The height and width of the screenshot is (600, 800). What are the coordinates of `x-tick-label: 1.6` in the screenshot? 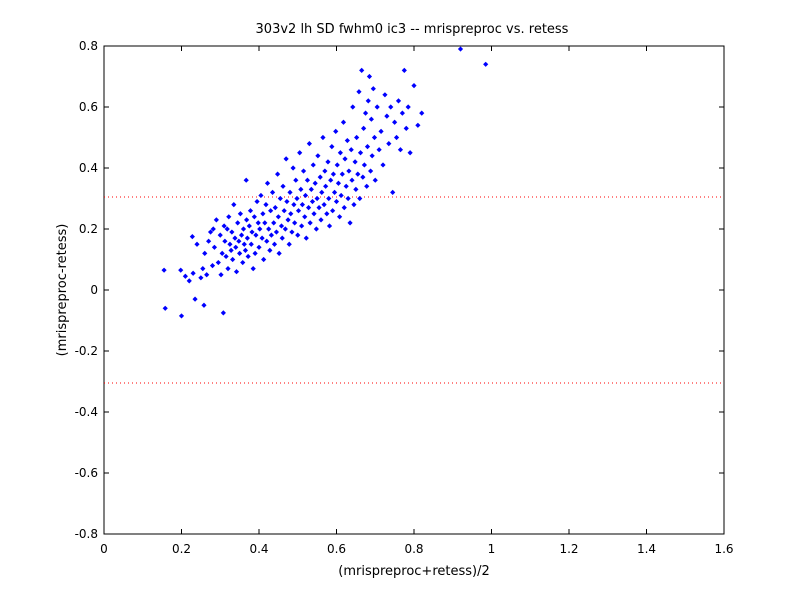 It's located at (723, 549).